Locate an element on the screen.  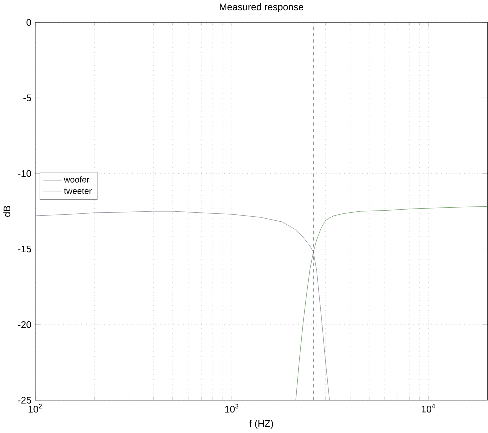
legend-label: tweeter is located at coordinates (78, 191).